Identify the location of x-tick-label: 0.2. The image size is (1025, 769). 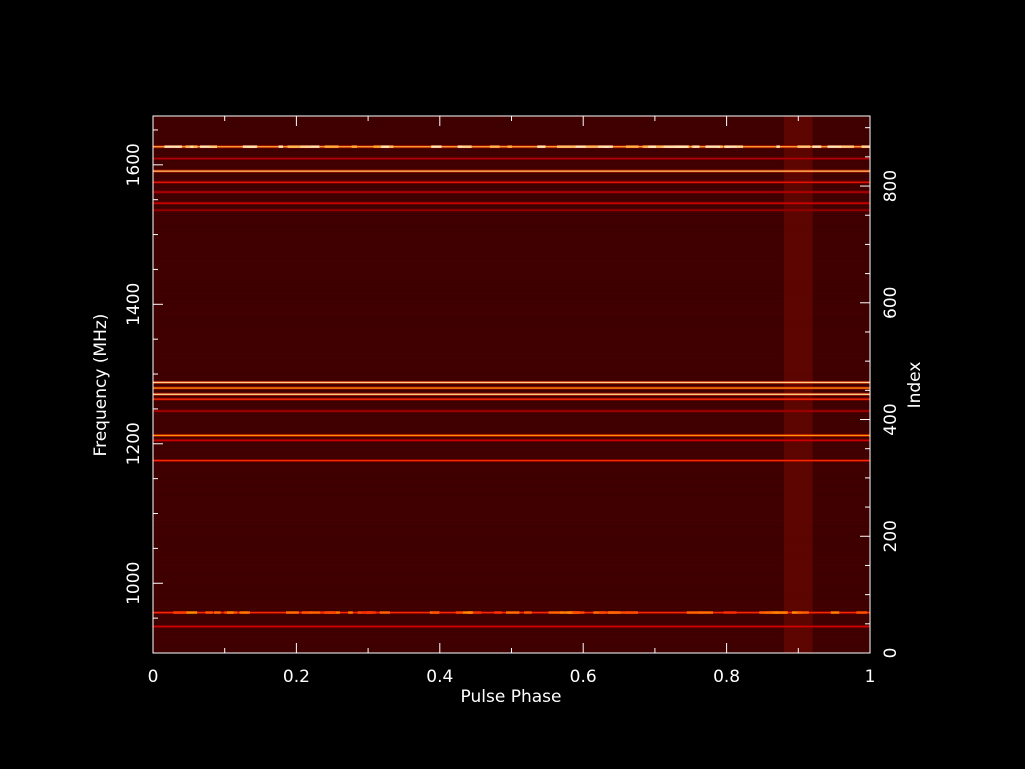
(296, 677).